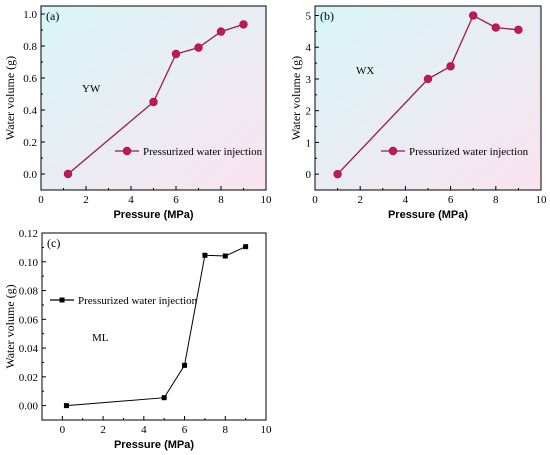 This screenshot has width=550, height=455. I want to click on y-tick-label: 0.12, so click(28, 234).